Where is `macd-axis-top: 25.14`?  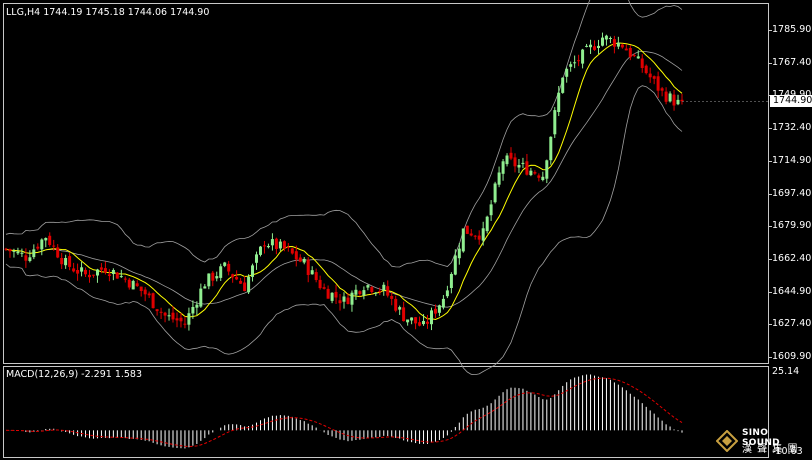 macd-axis-top: 25.14 is located at coordinates (786, 371).